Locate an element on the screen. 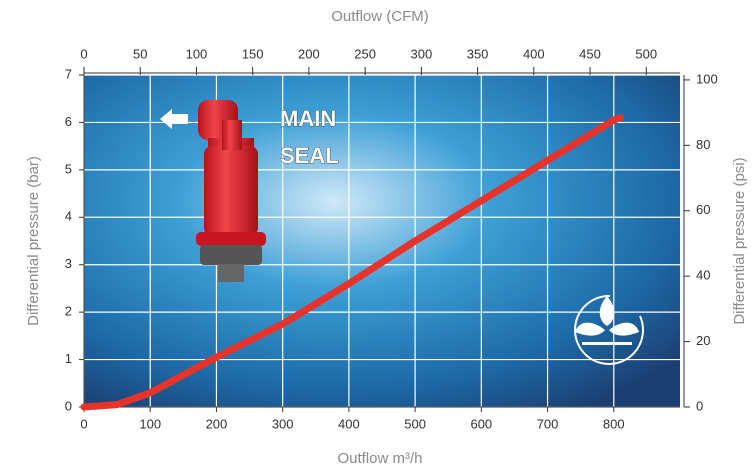 The image size is (754, 472). y2-axis-title: Differential pressure (psi) is located at coordinates (739, 240).